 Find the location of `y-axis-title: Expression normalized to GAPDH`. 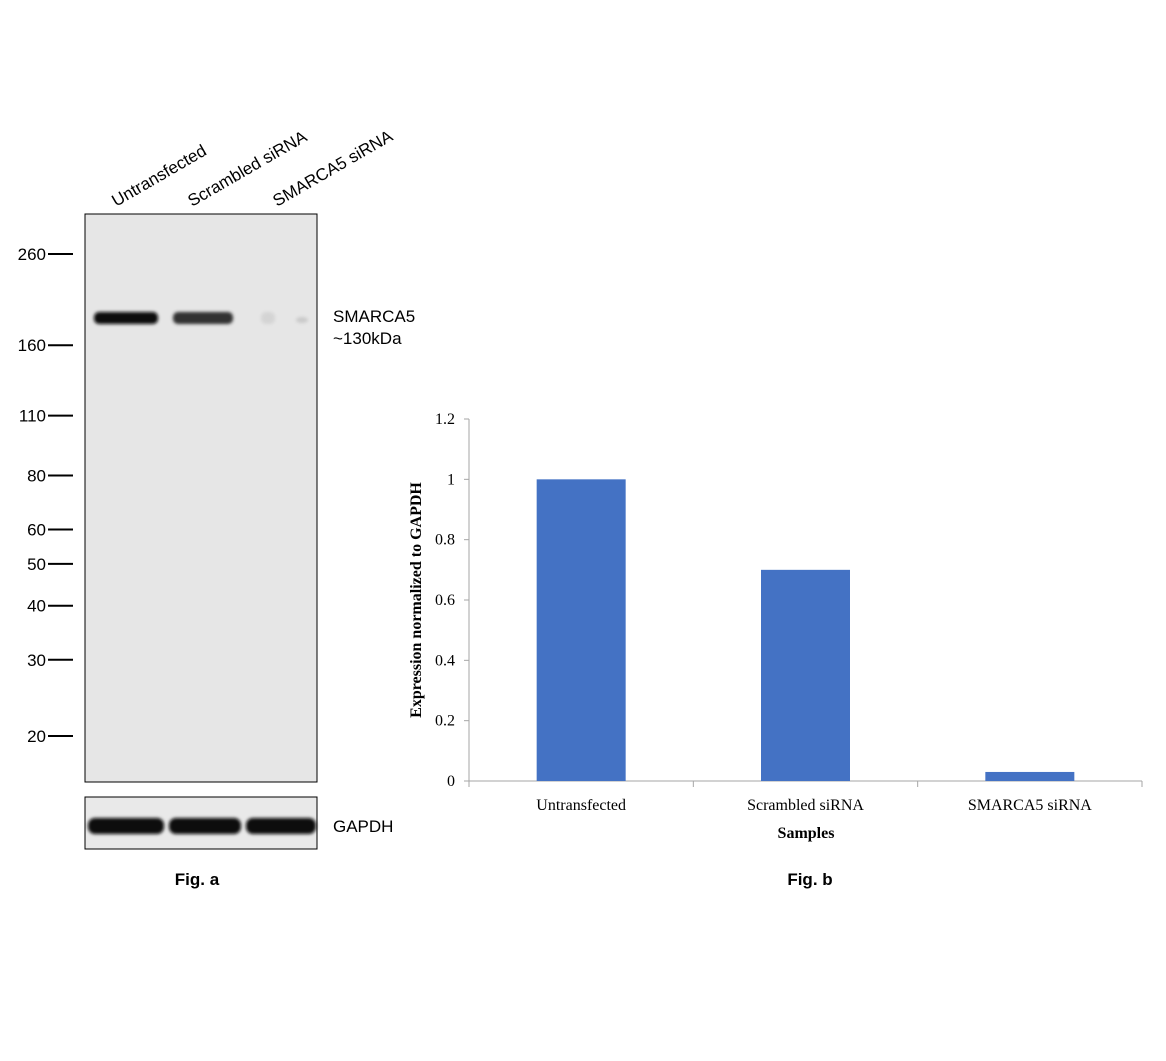

y-axis-title: Expression normalized to GAPDH is located at coordinates (416, 600).